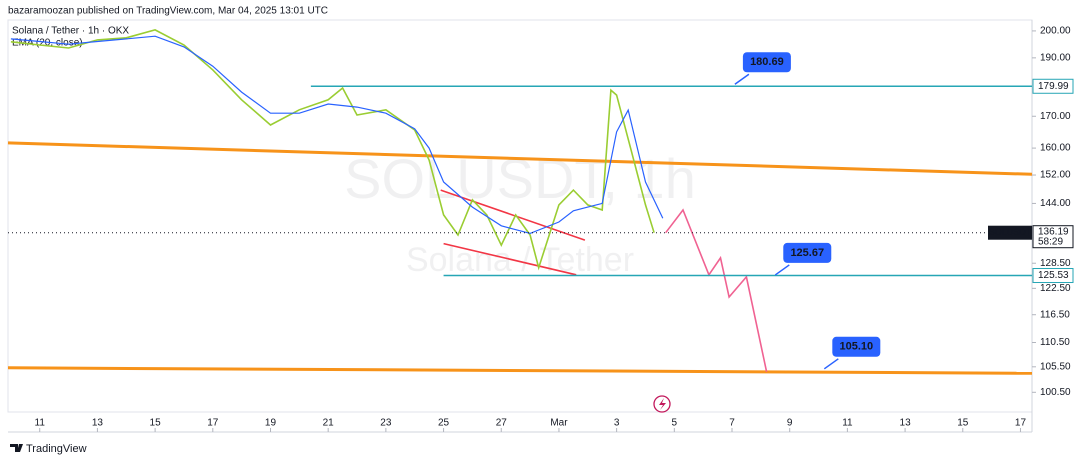 Image resolution: width=1080 pixels, height=461 pixels. I want to click on icon-bolt, so click(662, 404).